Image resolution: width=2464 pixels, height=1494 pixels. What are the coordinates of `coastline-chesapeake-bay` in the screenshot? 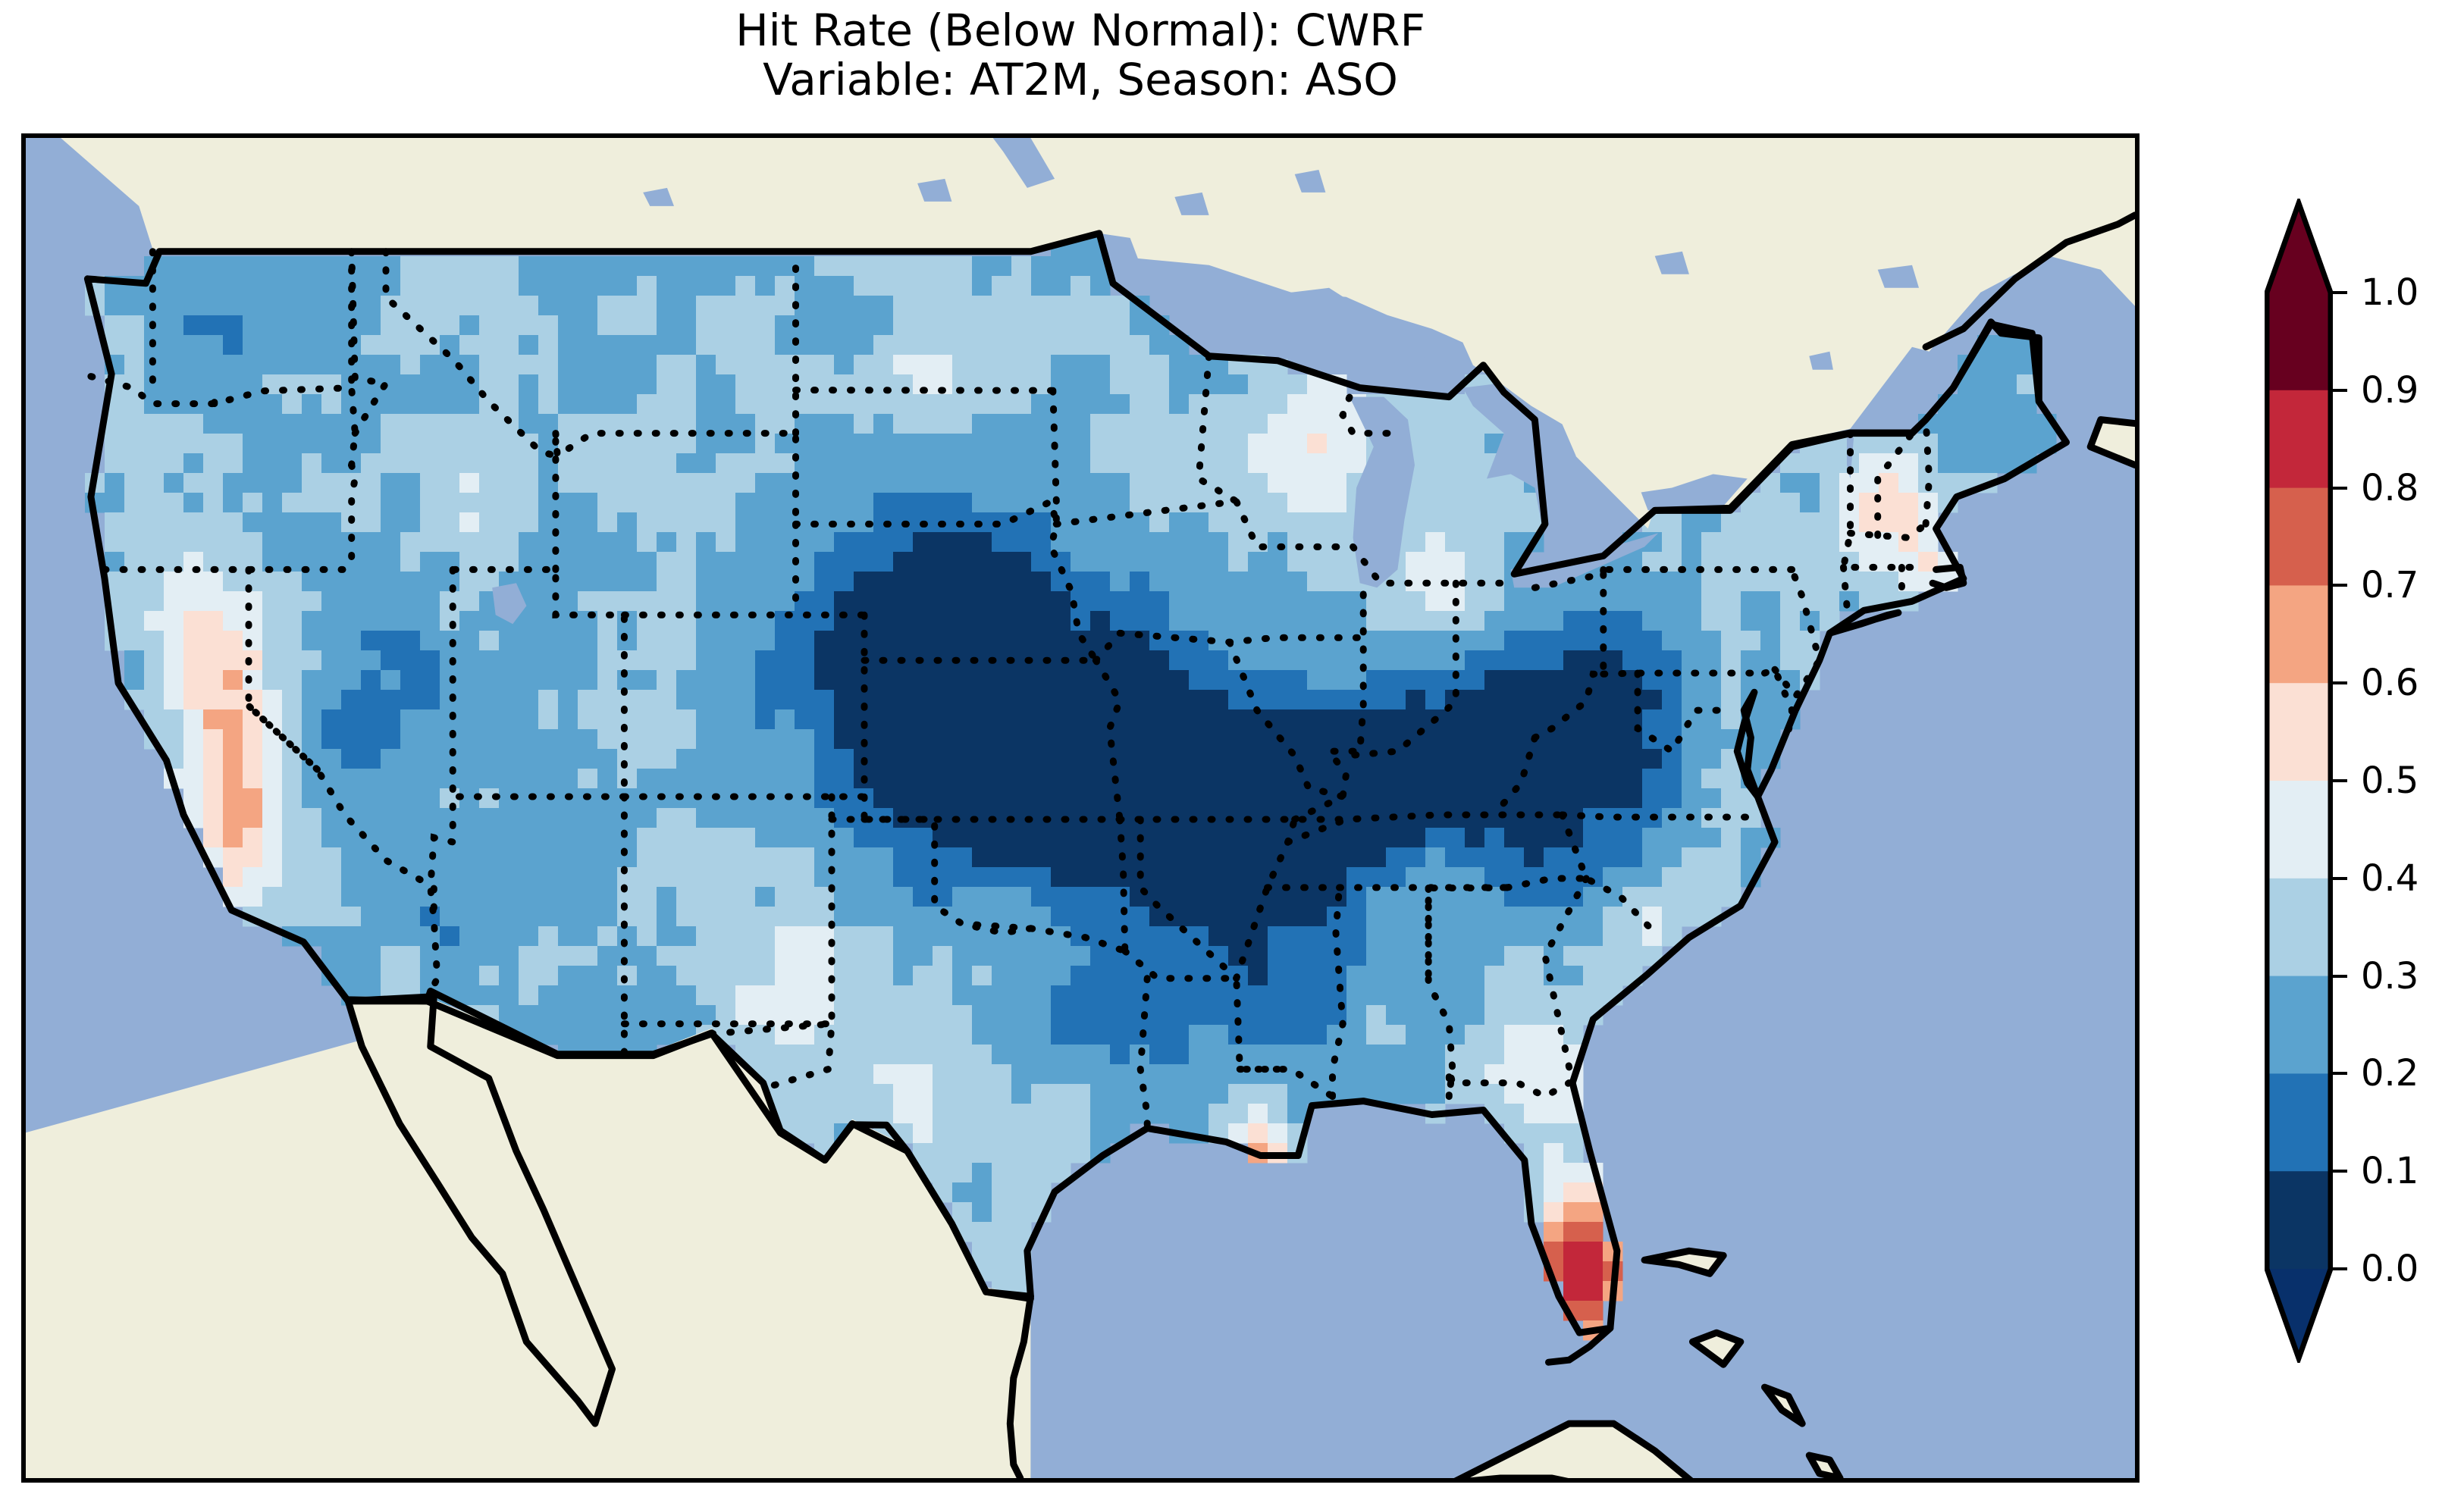 It's located at (1747, 744).